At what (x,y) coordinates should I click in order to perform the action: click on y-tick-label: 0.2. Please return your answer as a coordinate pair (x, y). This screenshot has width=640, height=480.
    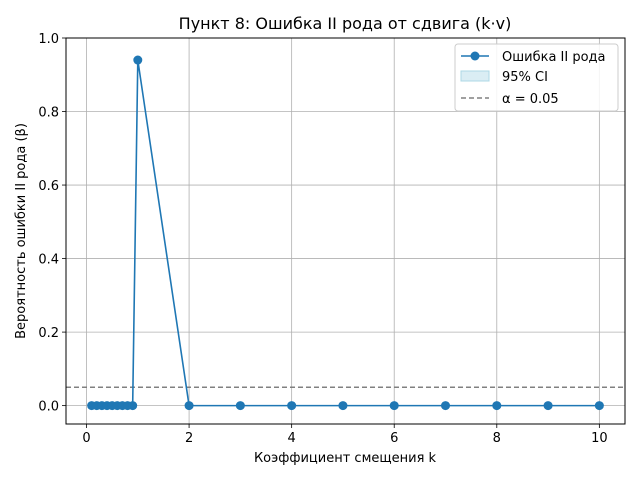
    Looking at the image, I should click on (48, 333).